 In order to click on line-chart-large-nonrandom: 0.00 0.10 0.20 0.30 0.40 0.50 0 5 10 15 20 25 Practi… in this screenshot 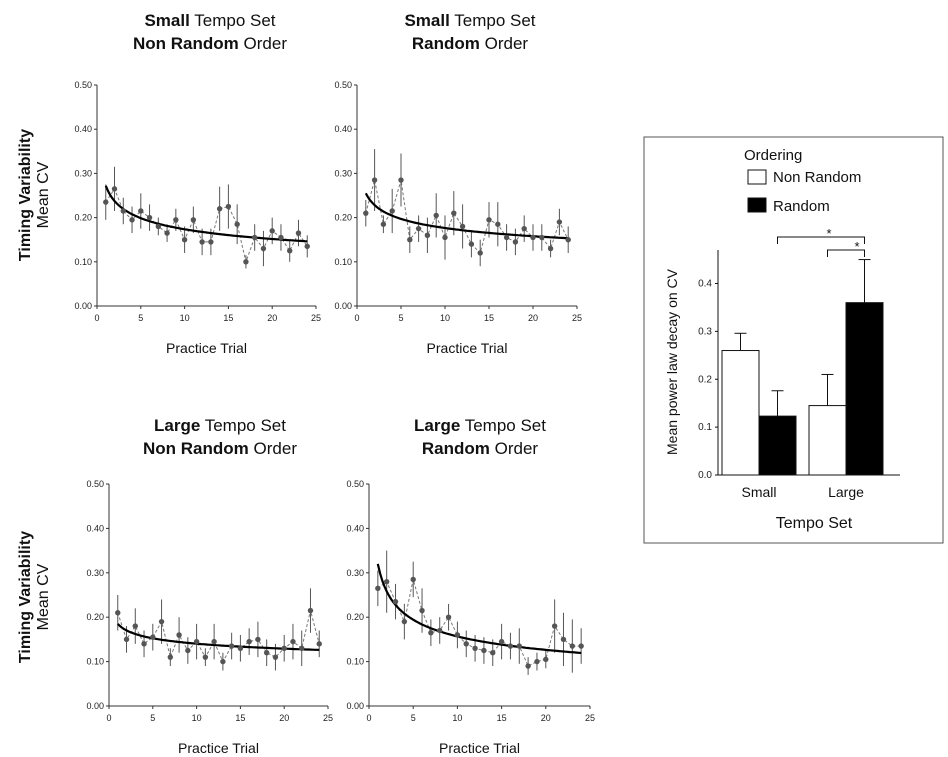, I will do `click(209, 617)`.